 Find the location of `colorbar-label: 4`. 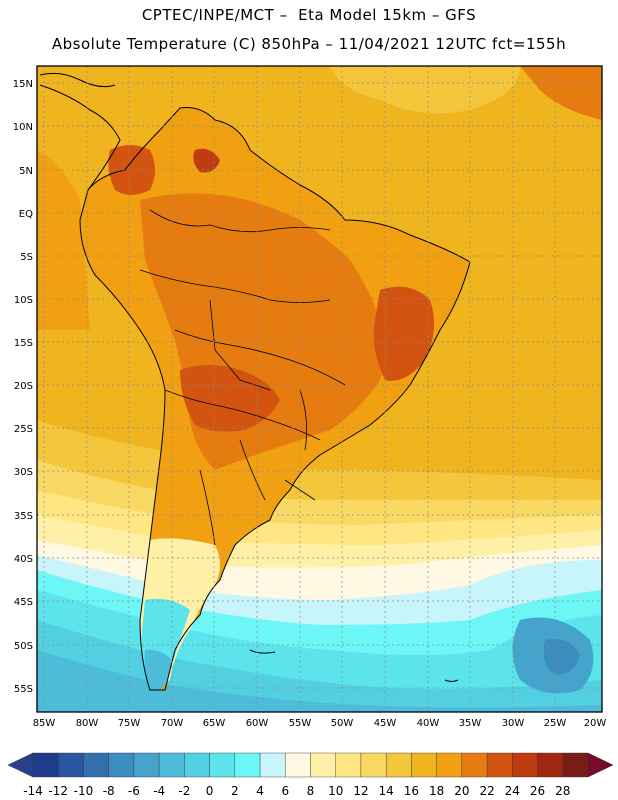

colorbar-label: 4 is located at coordinates (260, 791).